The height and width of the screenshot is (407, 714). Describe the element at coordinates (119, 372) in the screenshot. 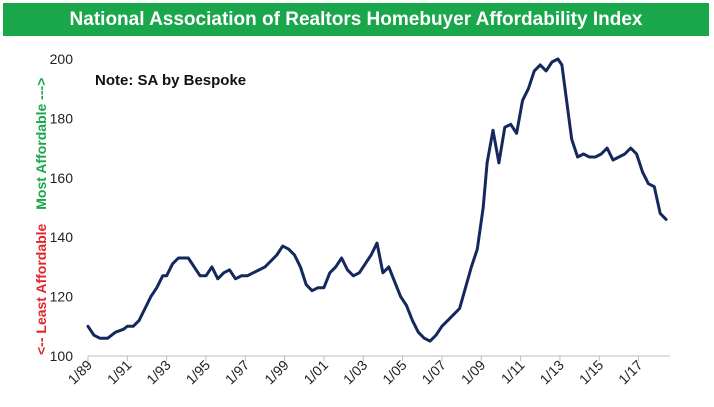

I see `x-tick-label: 1/91` at that location.